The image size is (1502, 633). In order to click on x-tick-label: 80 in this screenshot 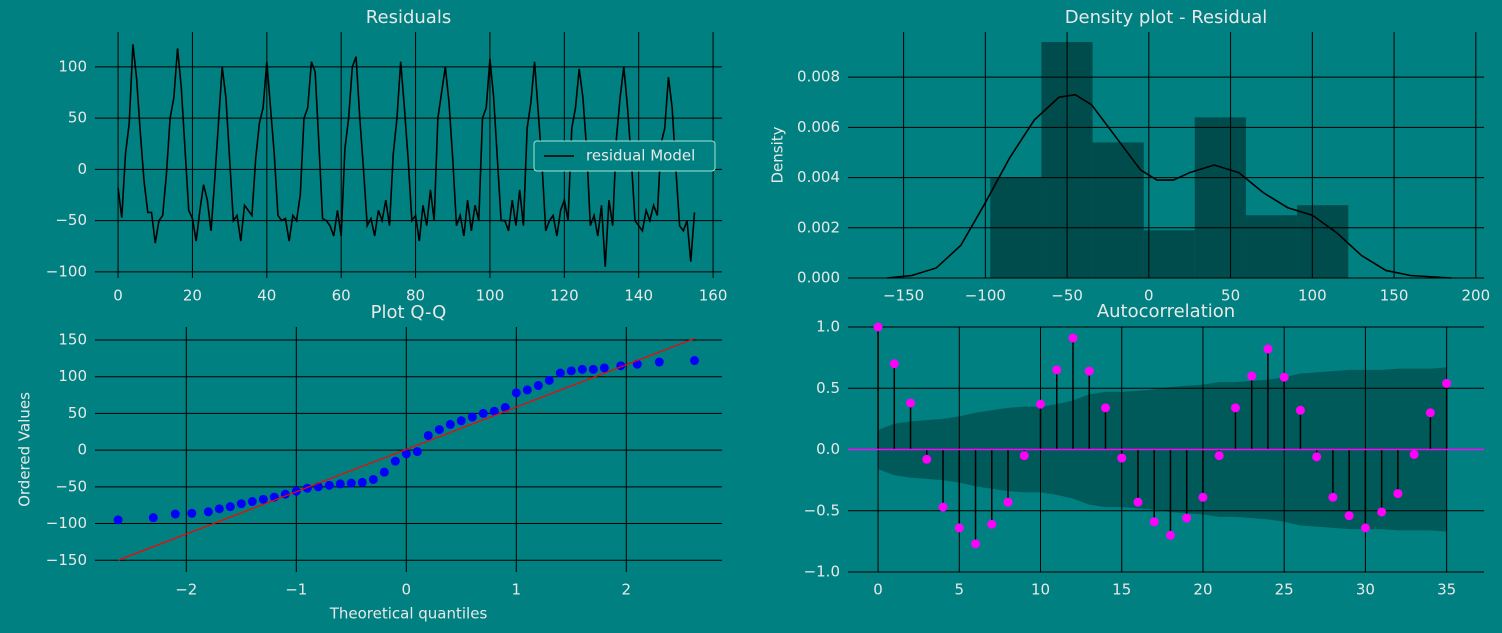, I will do `click(415, 296)`.